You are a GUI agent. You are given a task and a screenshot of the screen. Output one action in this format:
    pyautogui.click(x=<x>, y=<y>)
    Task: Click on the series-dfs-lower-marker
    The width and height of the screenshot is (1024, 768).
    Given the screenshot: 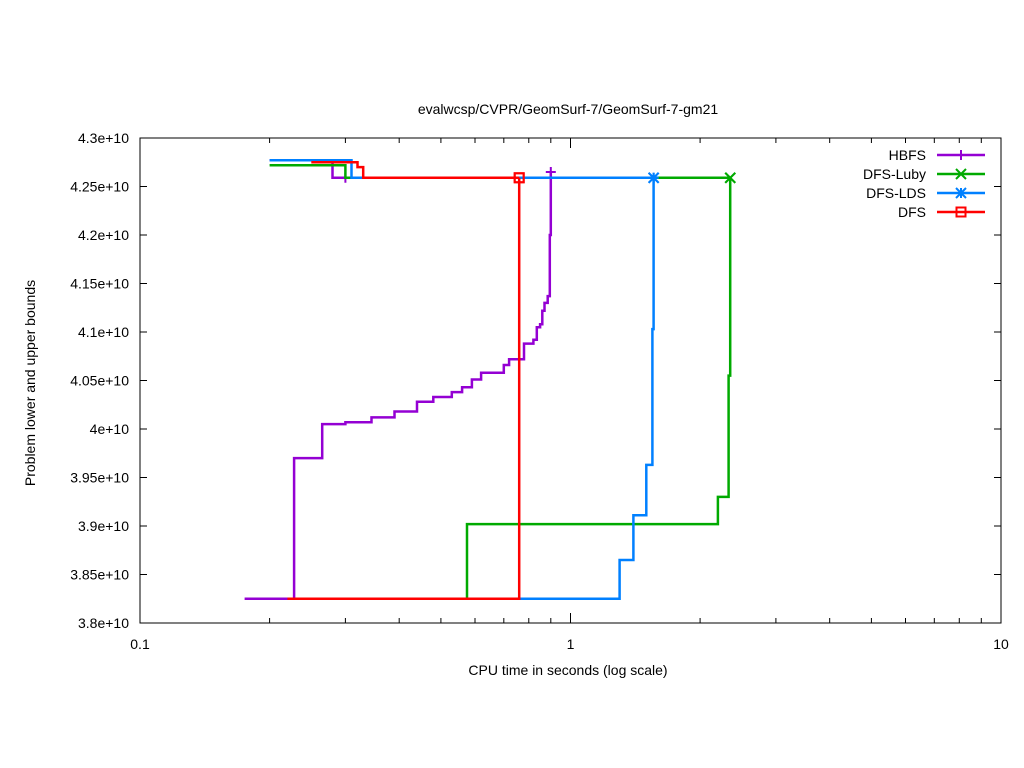 What is the action you would take?
    pyautogui.click(x=519, y=178)
    